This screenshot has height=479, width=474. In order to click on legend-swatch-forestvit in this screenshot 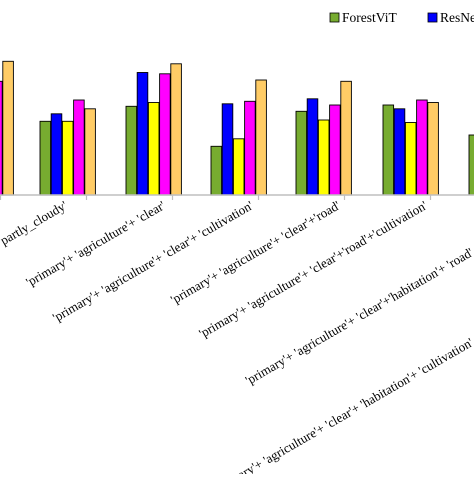, I will do `click(334, 17)`.